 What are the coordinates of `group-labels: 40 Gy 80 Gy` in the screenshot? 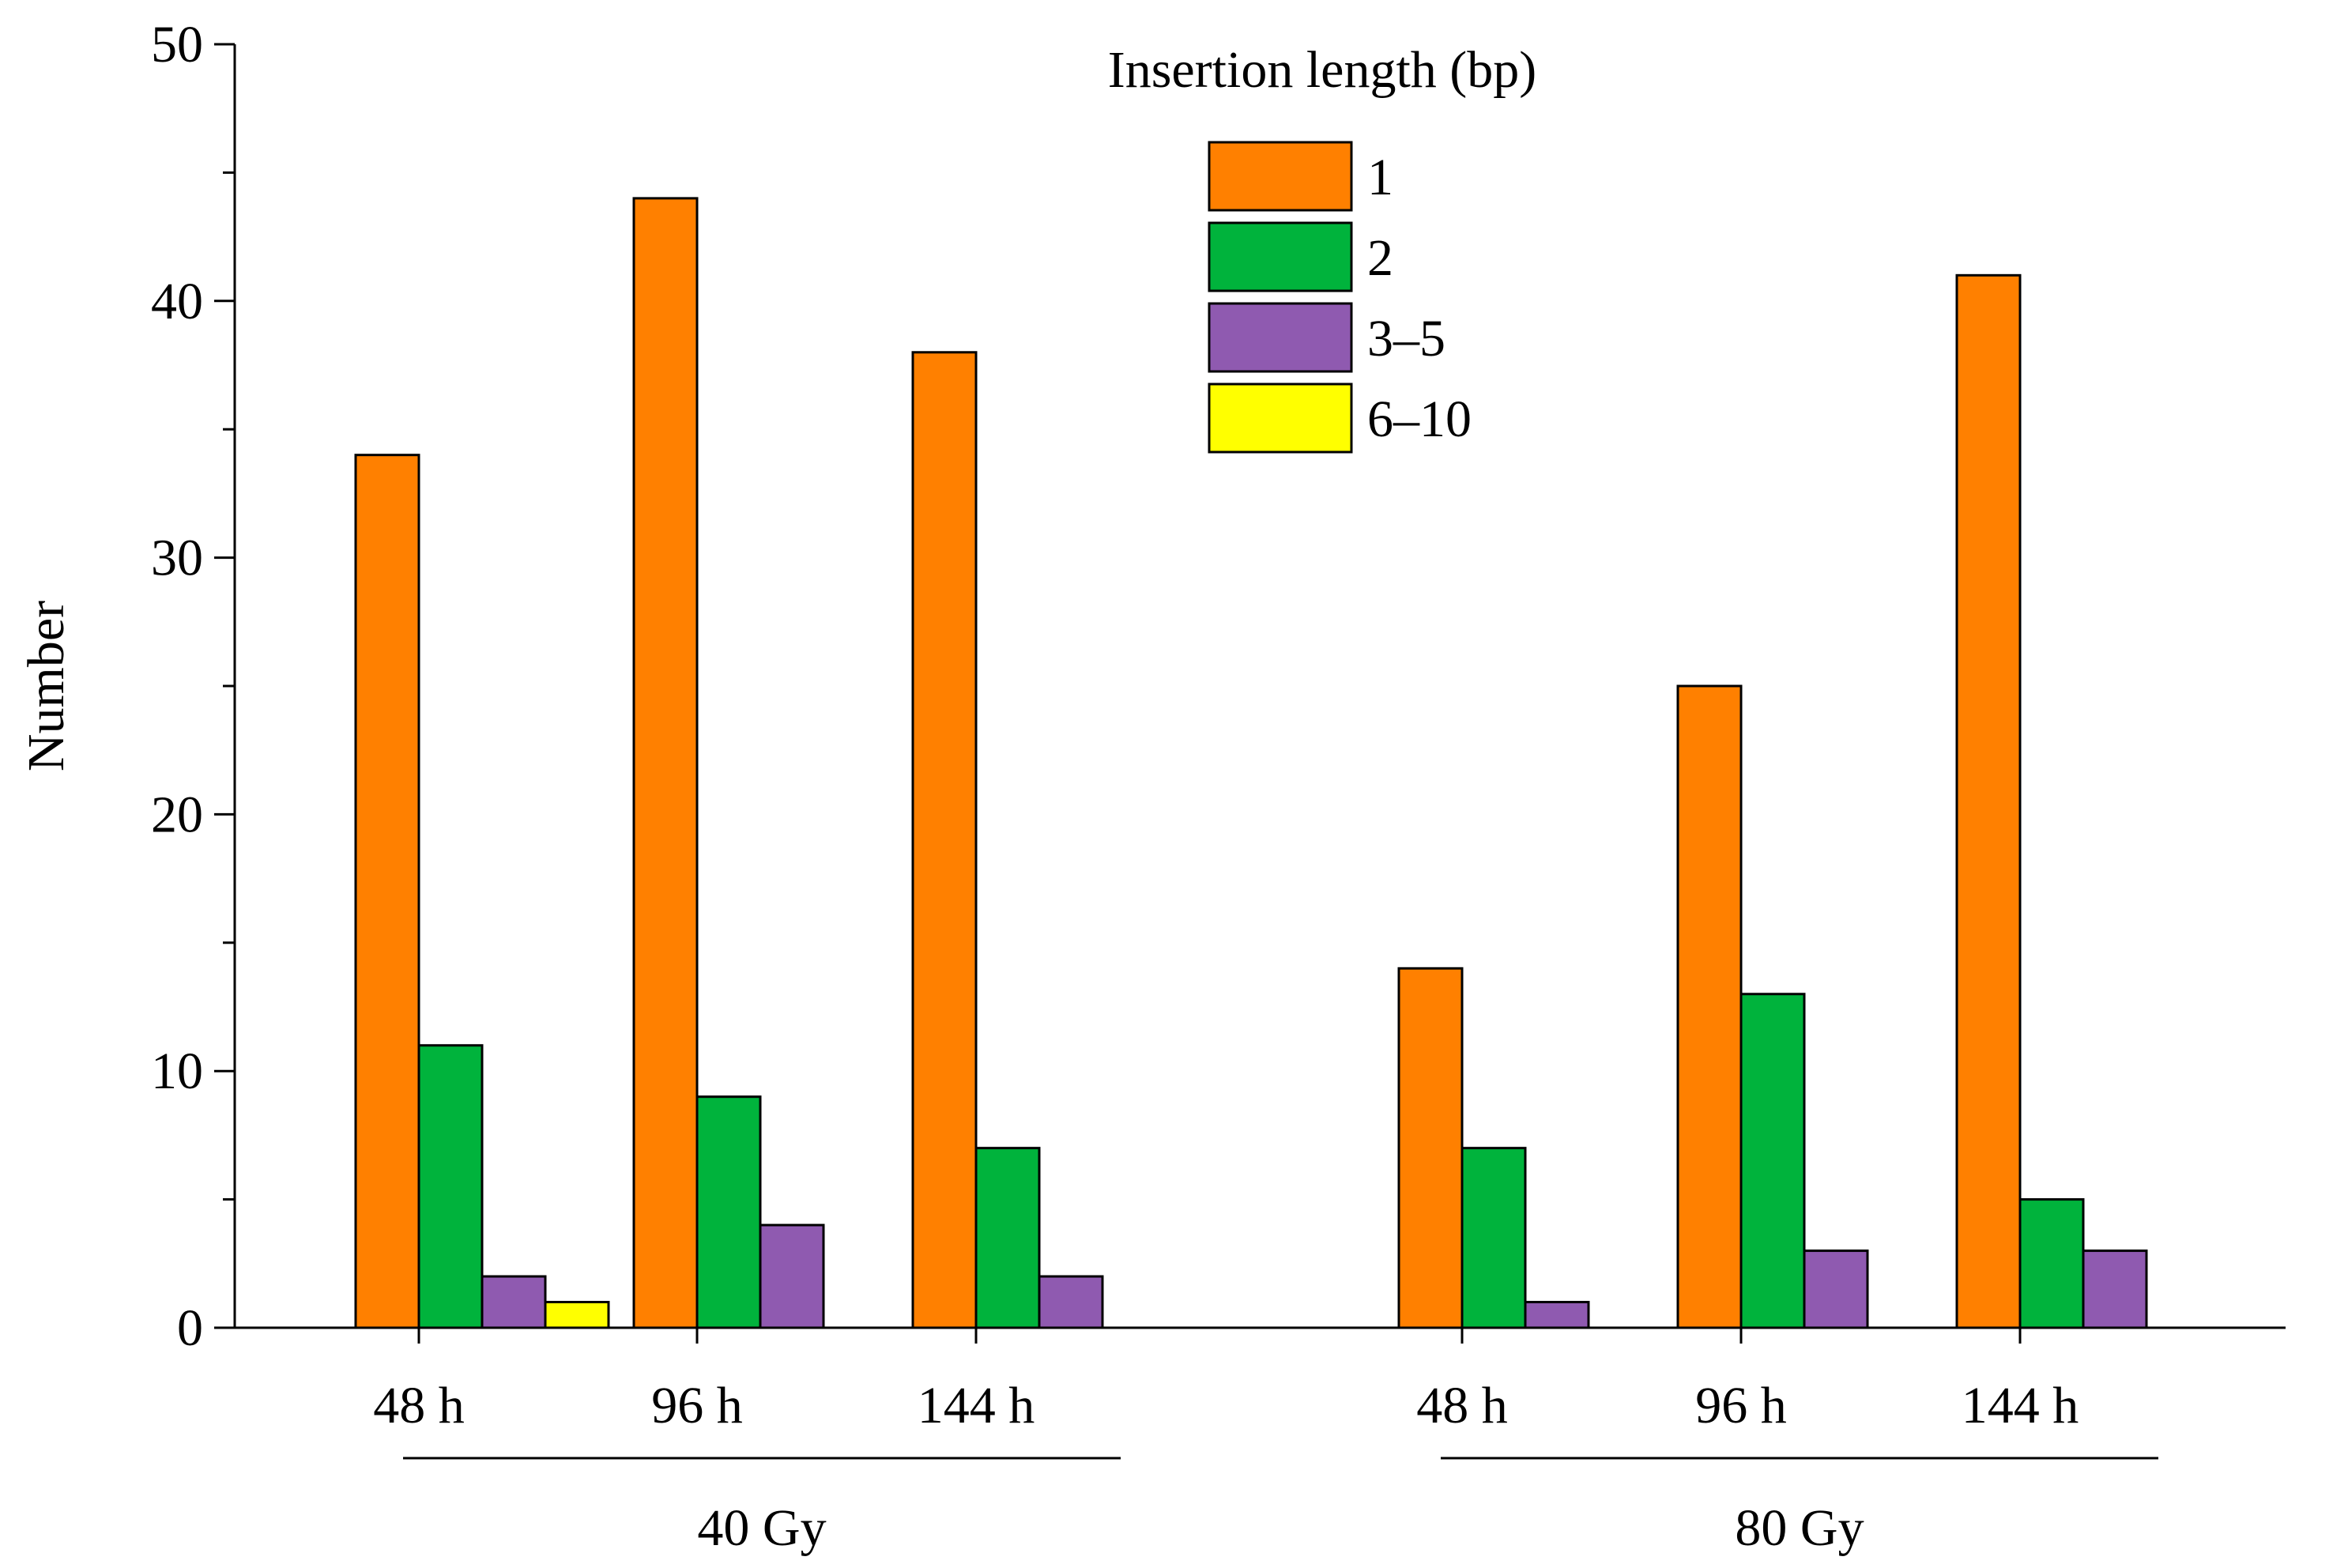 It's located at (1280, 1507).